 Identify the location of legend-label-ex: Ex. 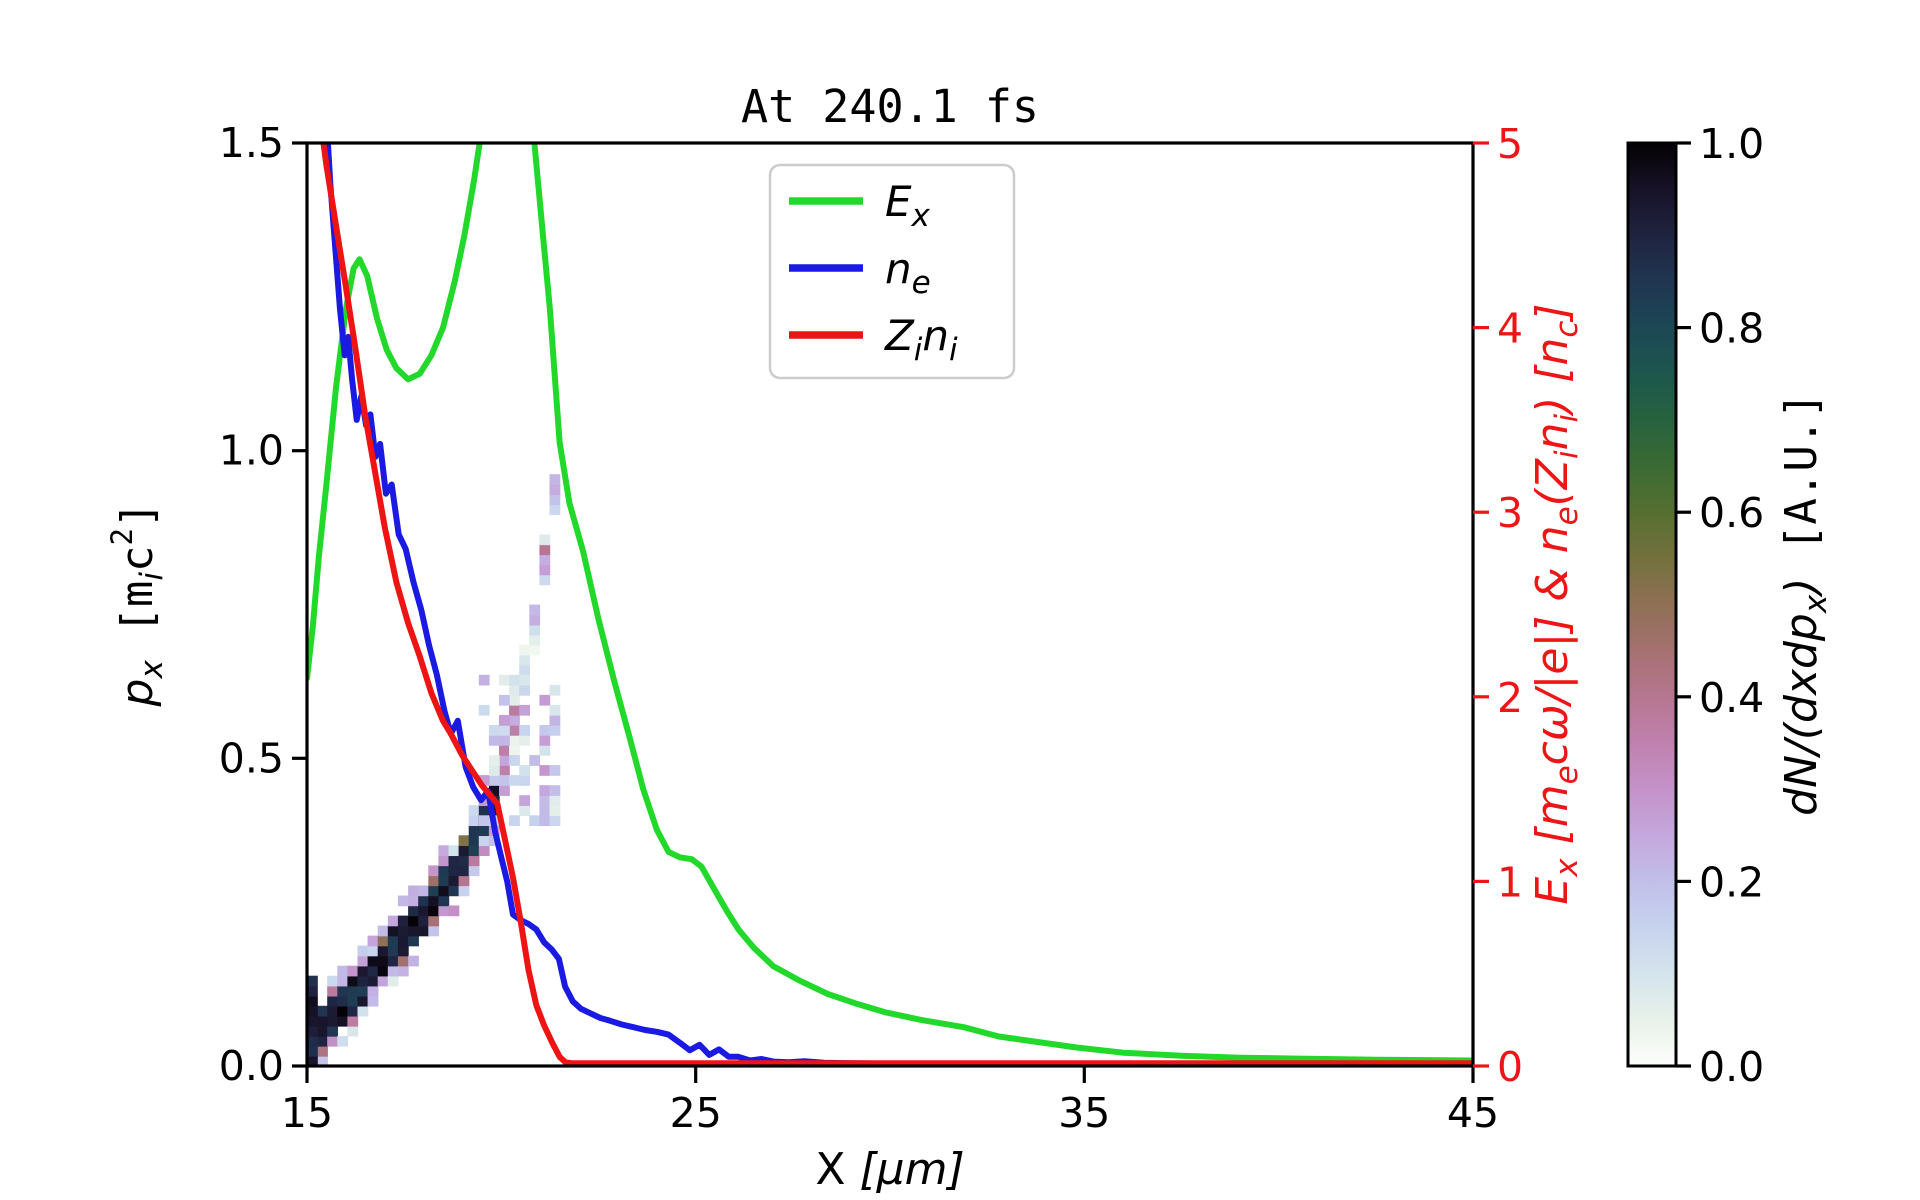
(908, 205).